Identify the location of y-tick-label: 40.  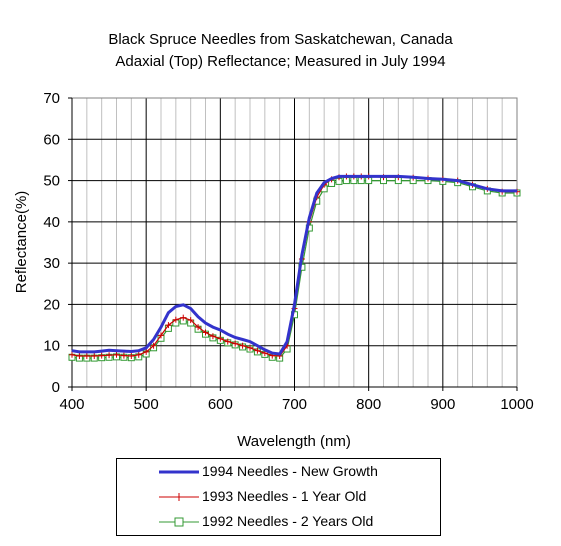
(51, 222).